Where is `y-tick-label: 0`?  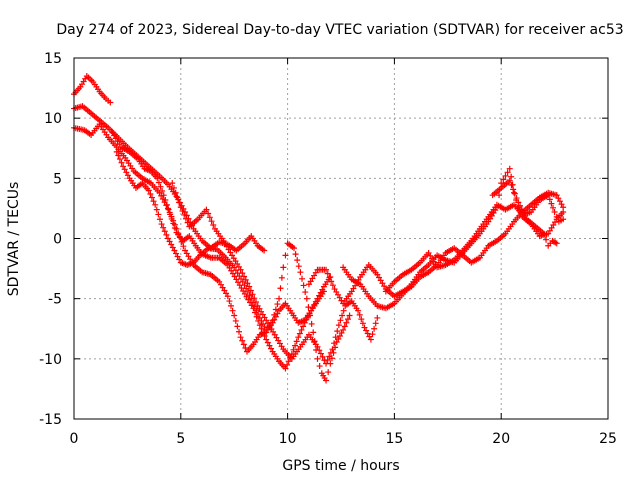 y-tick-label: 0 is located at coordinates (57, 240).